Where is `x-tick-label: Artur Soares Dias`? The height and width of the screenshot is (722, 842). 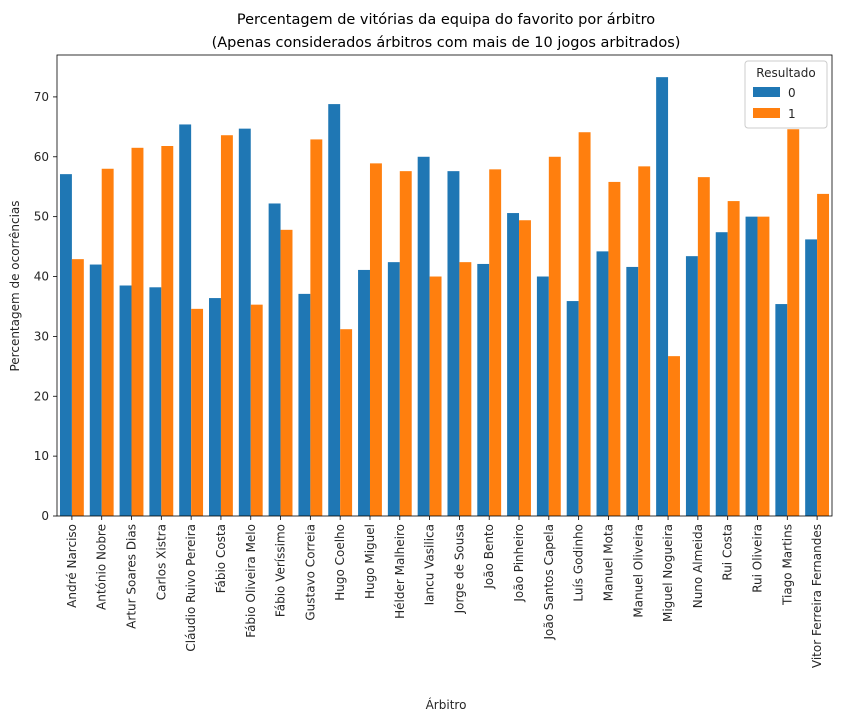 x-tick-label: Artur Soares Dias is located at coordinates (132, 576).